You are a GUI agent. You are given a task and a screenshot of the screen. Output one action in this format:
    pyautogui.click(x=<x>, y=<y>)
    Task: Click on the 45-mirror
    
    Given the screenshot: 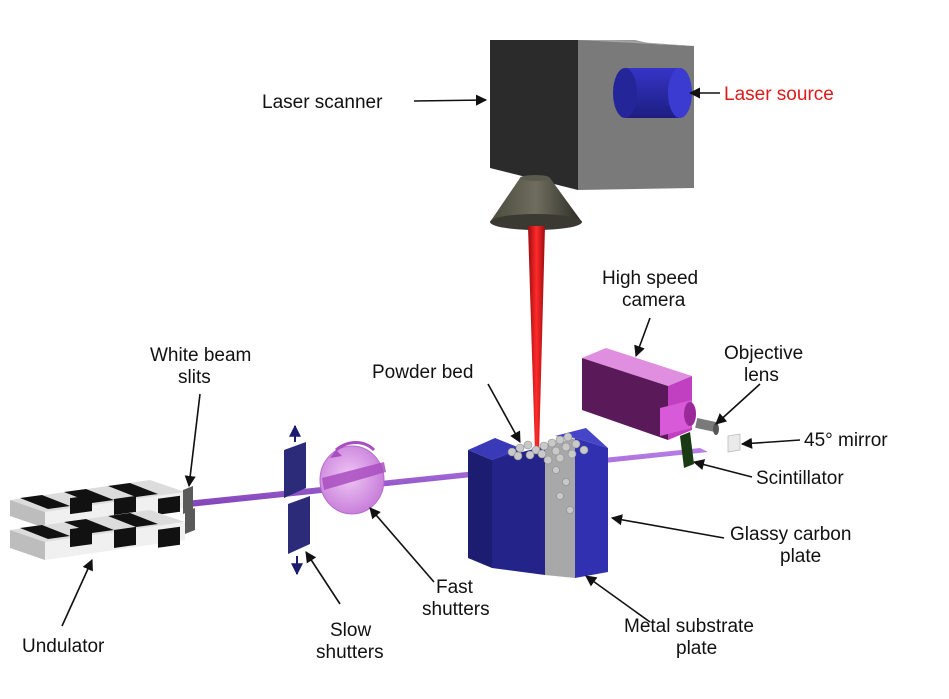 What is the action you would take?
    pyautogui.click(x=734, y=443)
    